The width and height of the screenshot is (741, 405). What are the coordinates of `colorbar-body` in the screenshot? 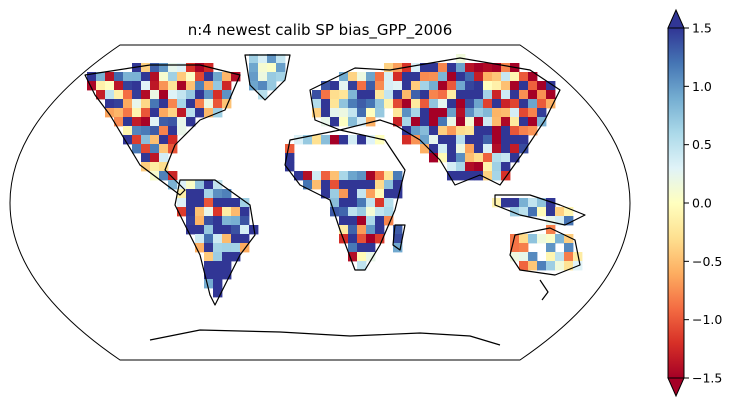 It's located at (676, 203).